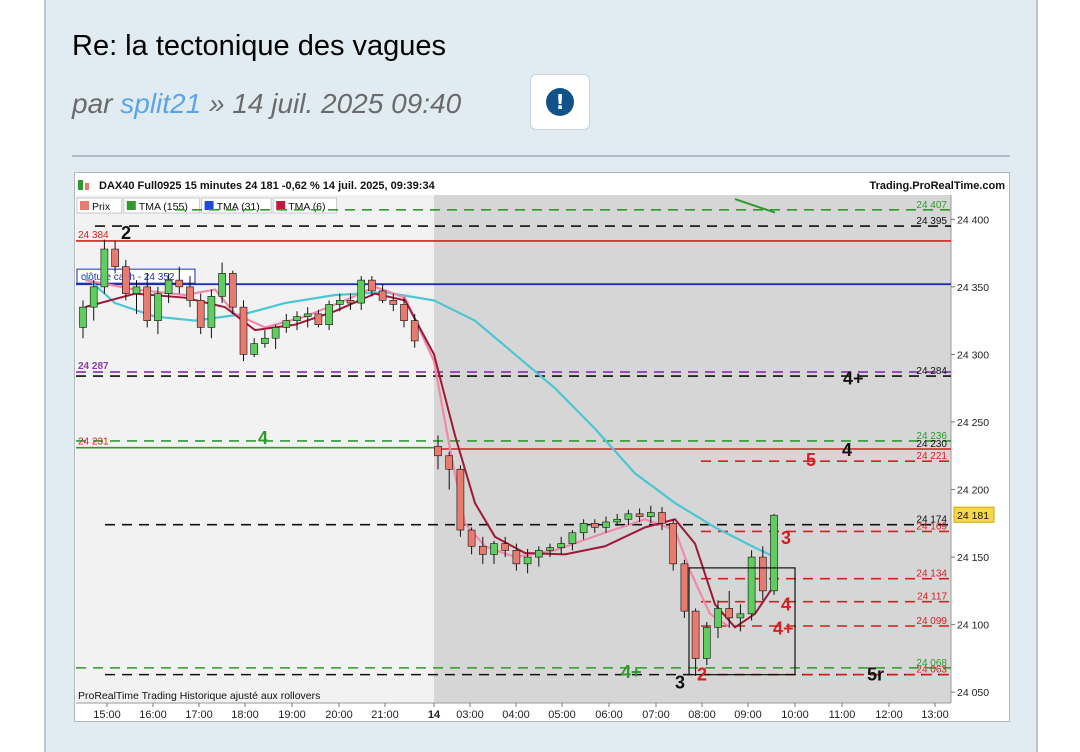 This screenshot has height=752, width=1080. I want to click on post-date: » 14 juil. 2025 09:40, so click(335, 103).